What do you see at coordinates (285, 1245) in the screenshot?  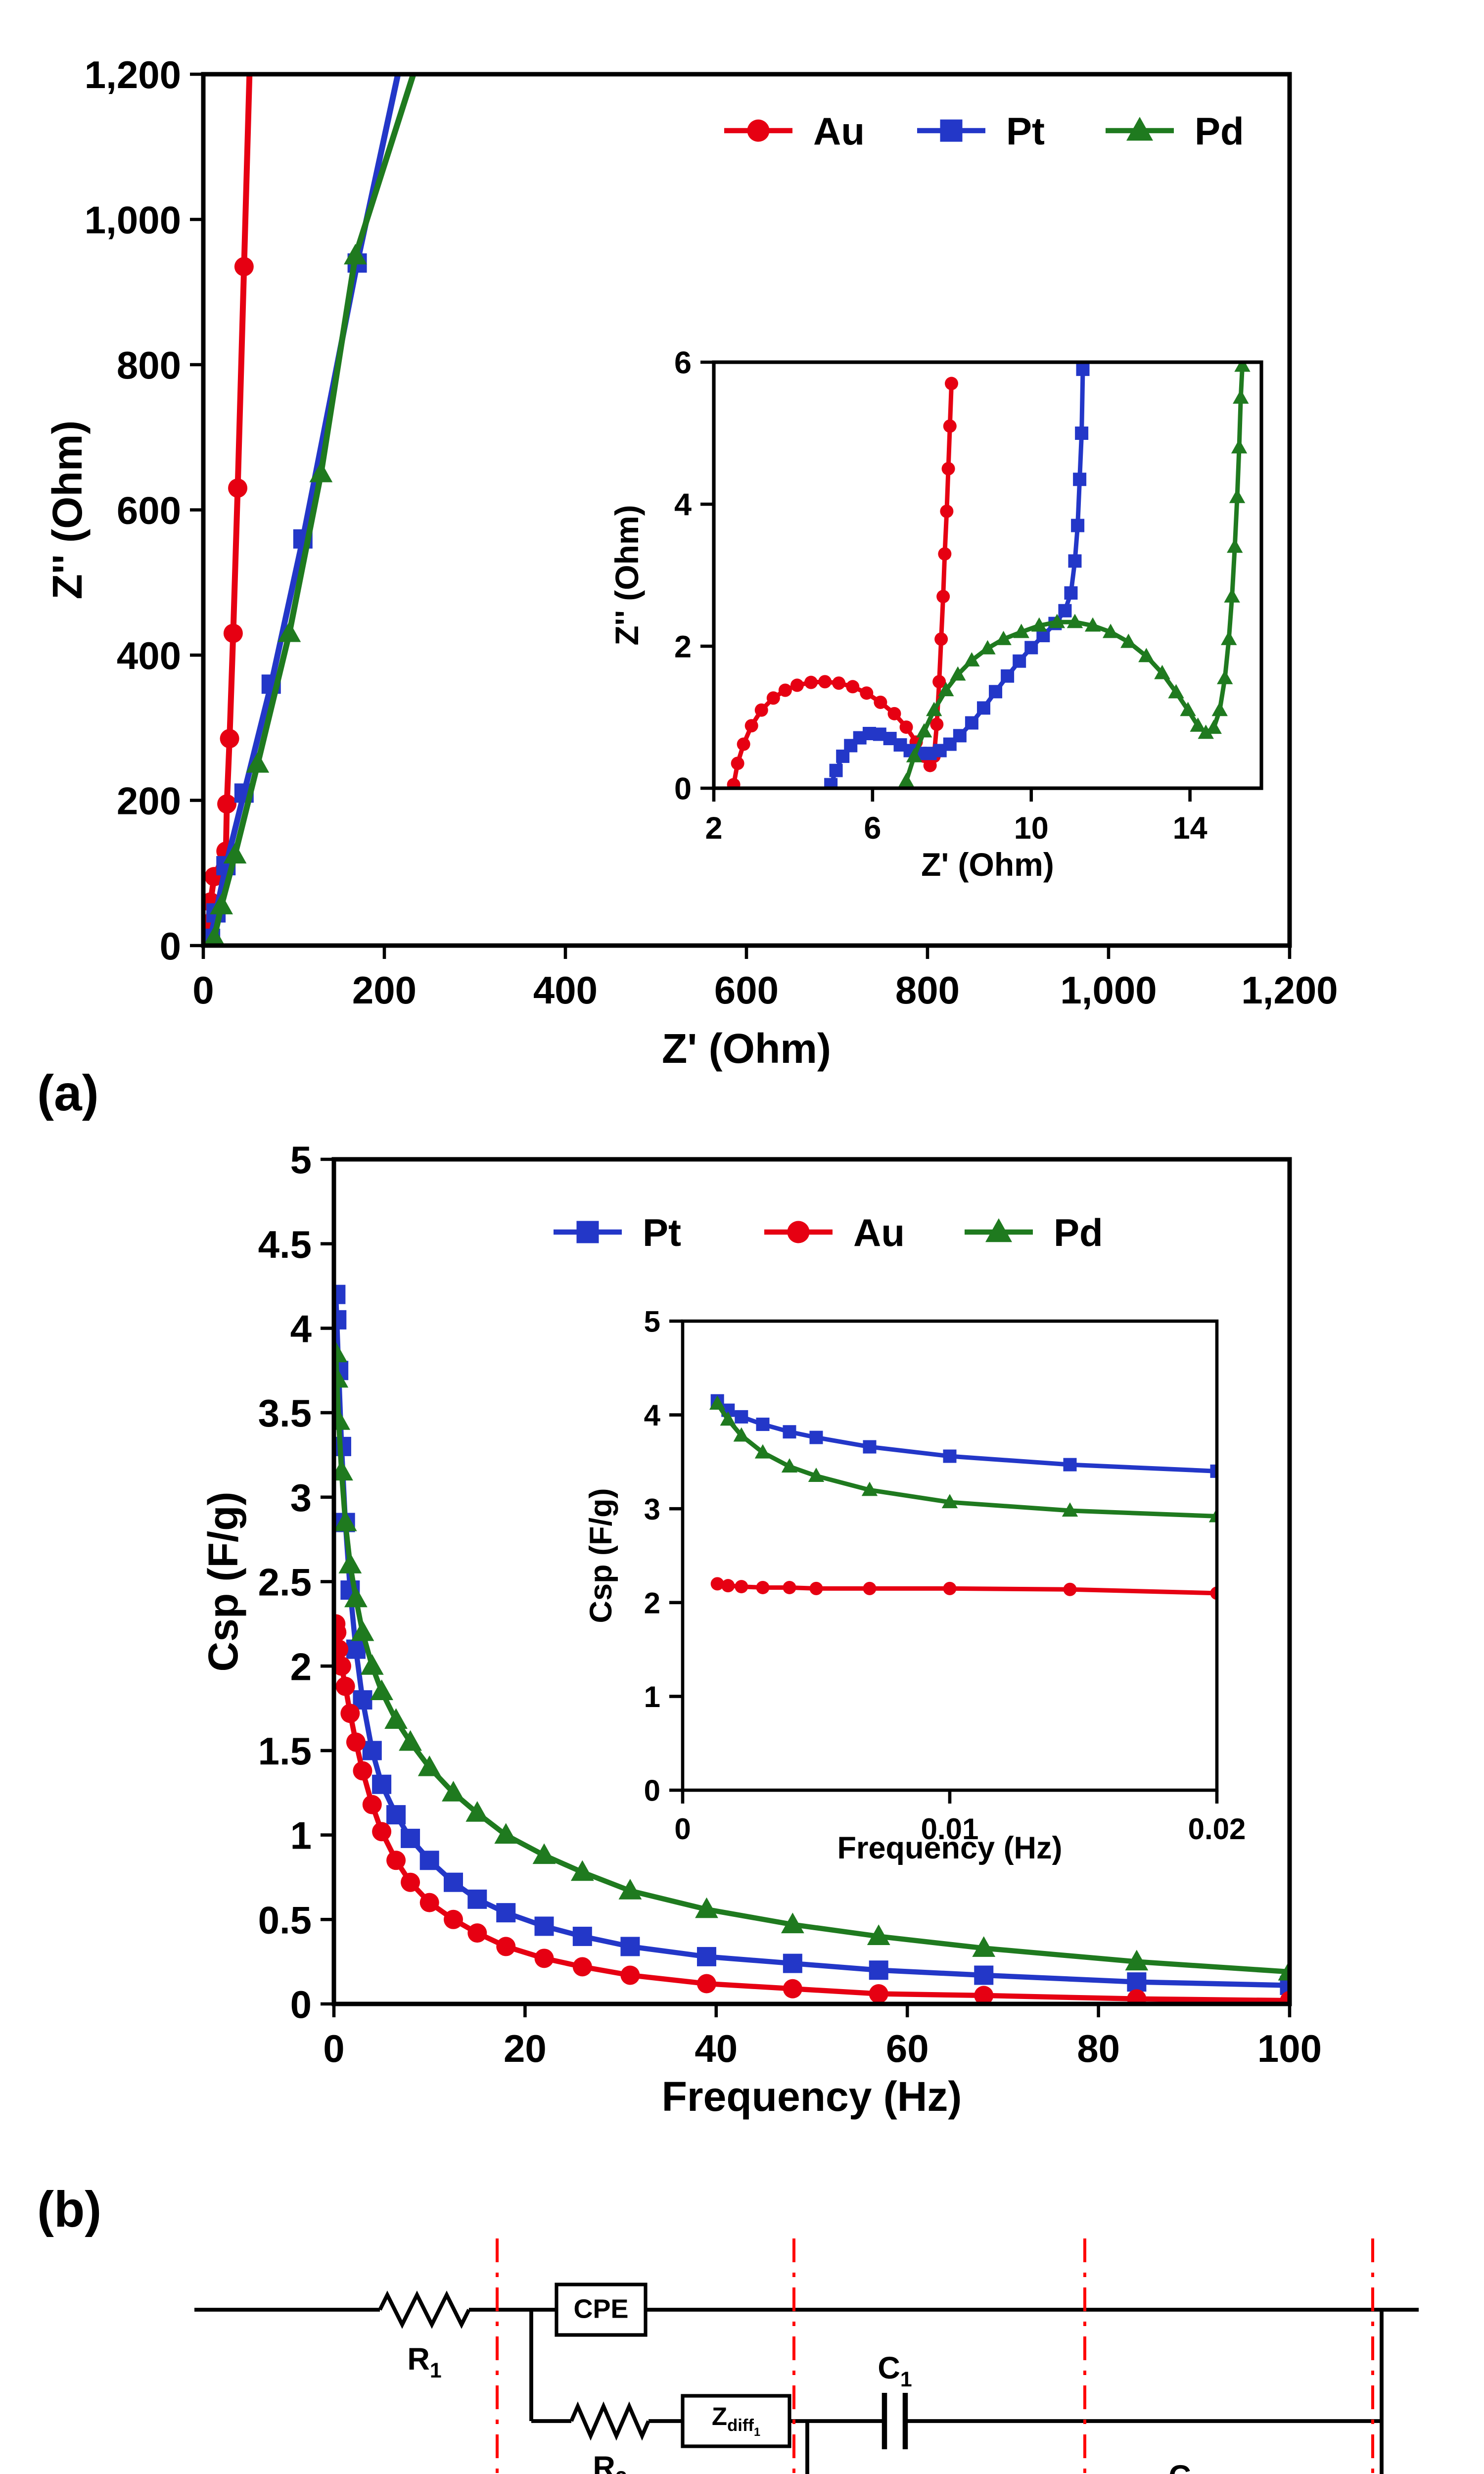 I see `svg-text: 4.5` at bounding box center [285, 1245].